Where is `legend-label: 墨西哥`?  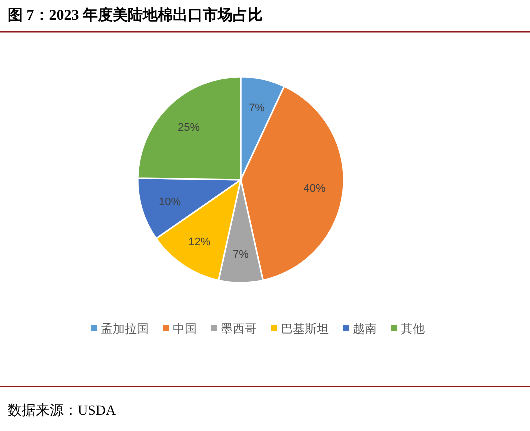
legend-label: 墨西哥 is located at coordinates (239, 329).